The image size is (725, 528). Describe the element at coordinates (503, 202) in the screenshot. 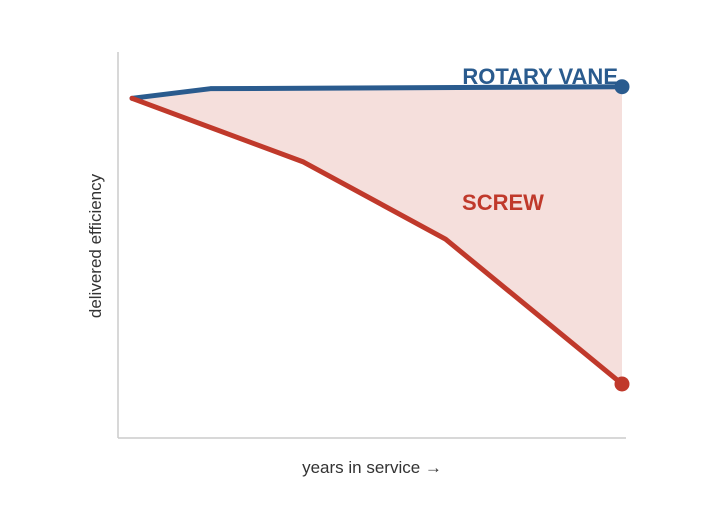

I see `series-label-screw: SCREW` at that location.